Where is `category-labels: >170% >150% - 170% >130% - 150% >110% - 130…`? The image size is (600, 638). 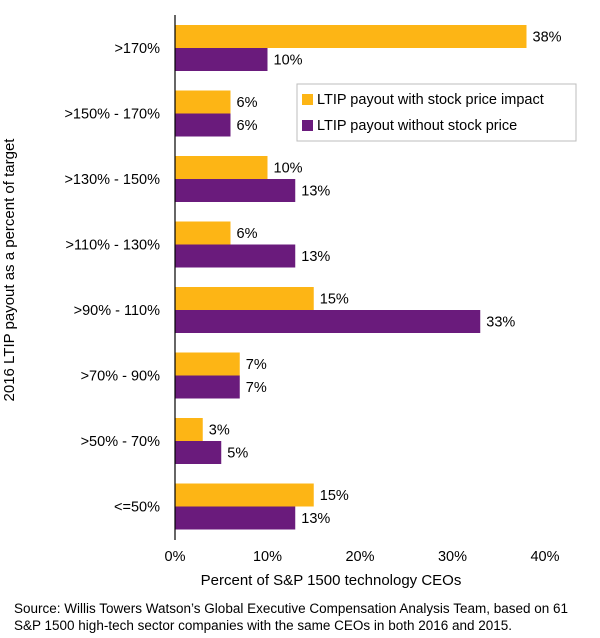
category-labels: >170% >150% - 170% >130% - 150% >110% - 130… is located at coordinates (112, 278).